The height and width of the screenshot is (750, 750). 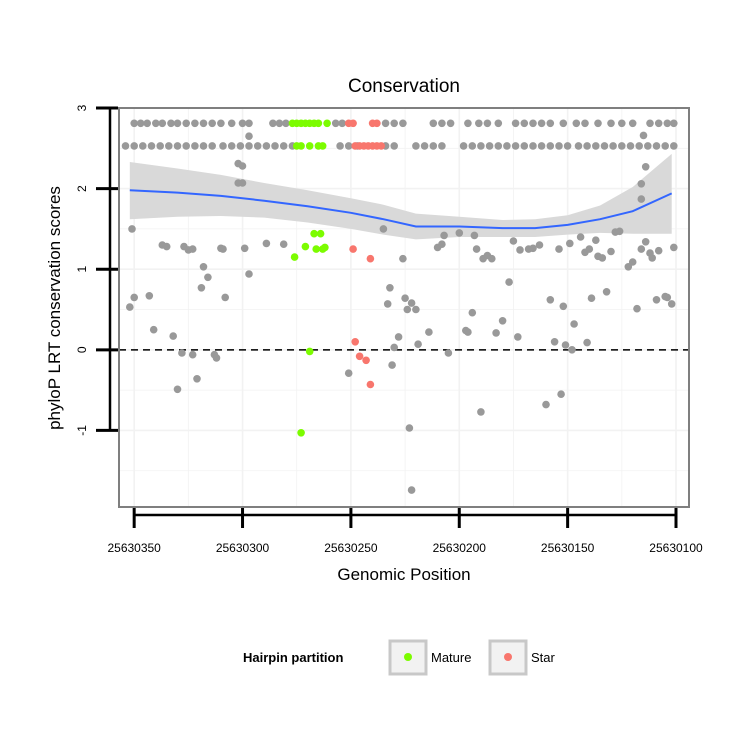 What do you see at coordinates (351, 548) in the screenshot?
I see `x-tick-label: 25630250` at bounding box center [351, 548].